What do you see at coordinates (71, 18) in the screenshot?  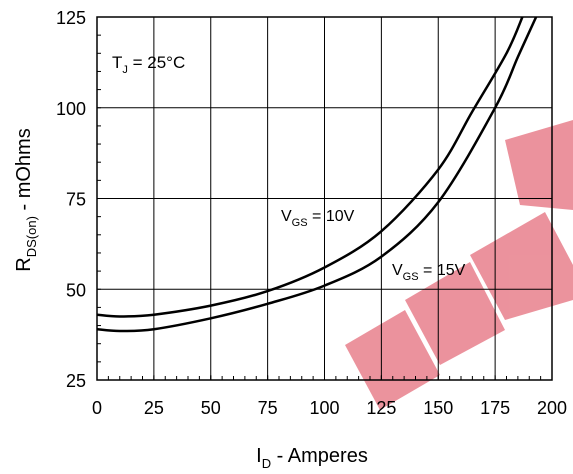 I see `y-tick-label: 125` at bounding box center [71, 18].